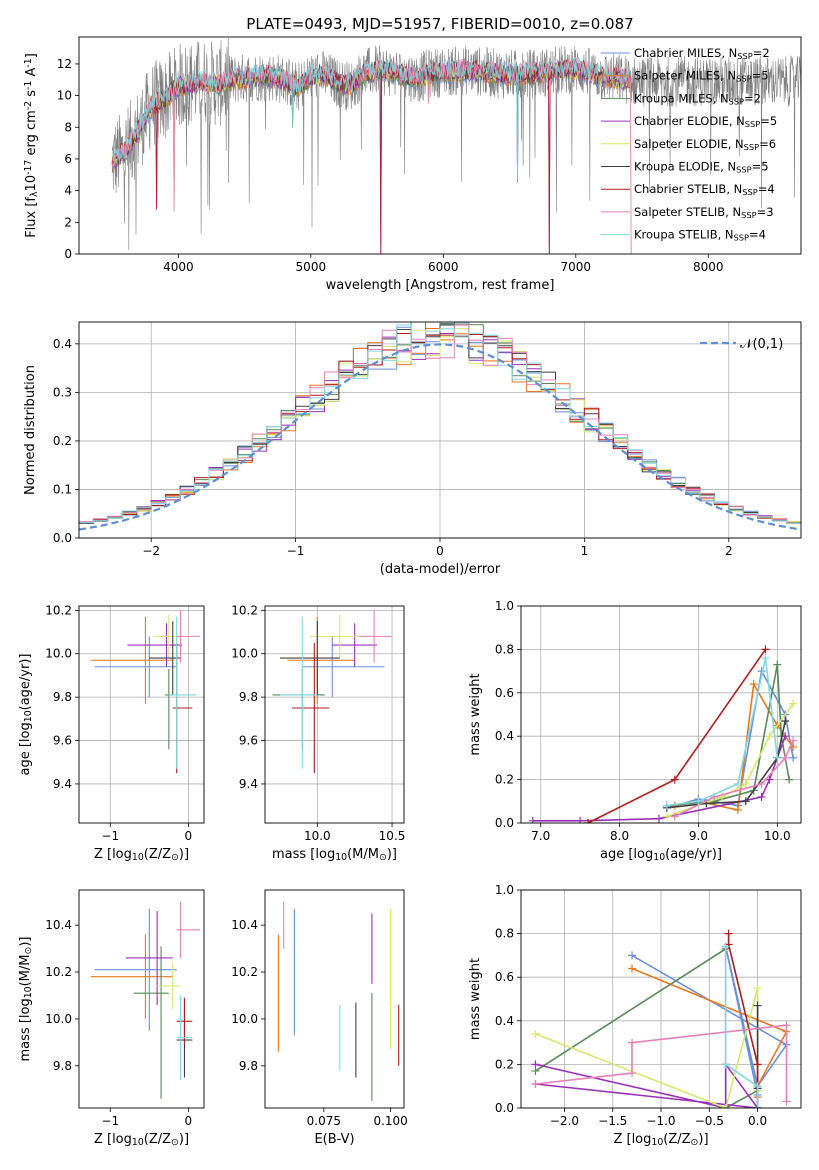 This screenshot has height=1170, width=819. I want to click on y-tick-label: 10, so click(64, 96).